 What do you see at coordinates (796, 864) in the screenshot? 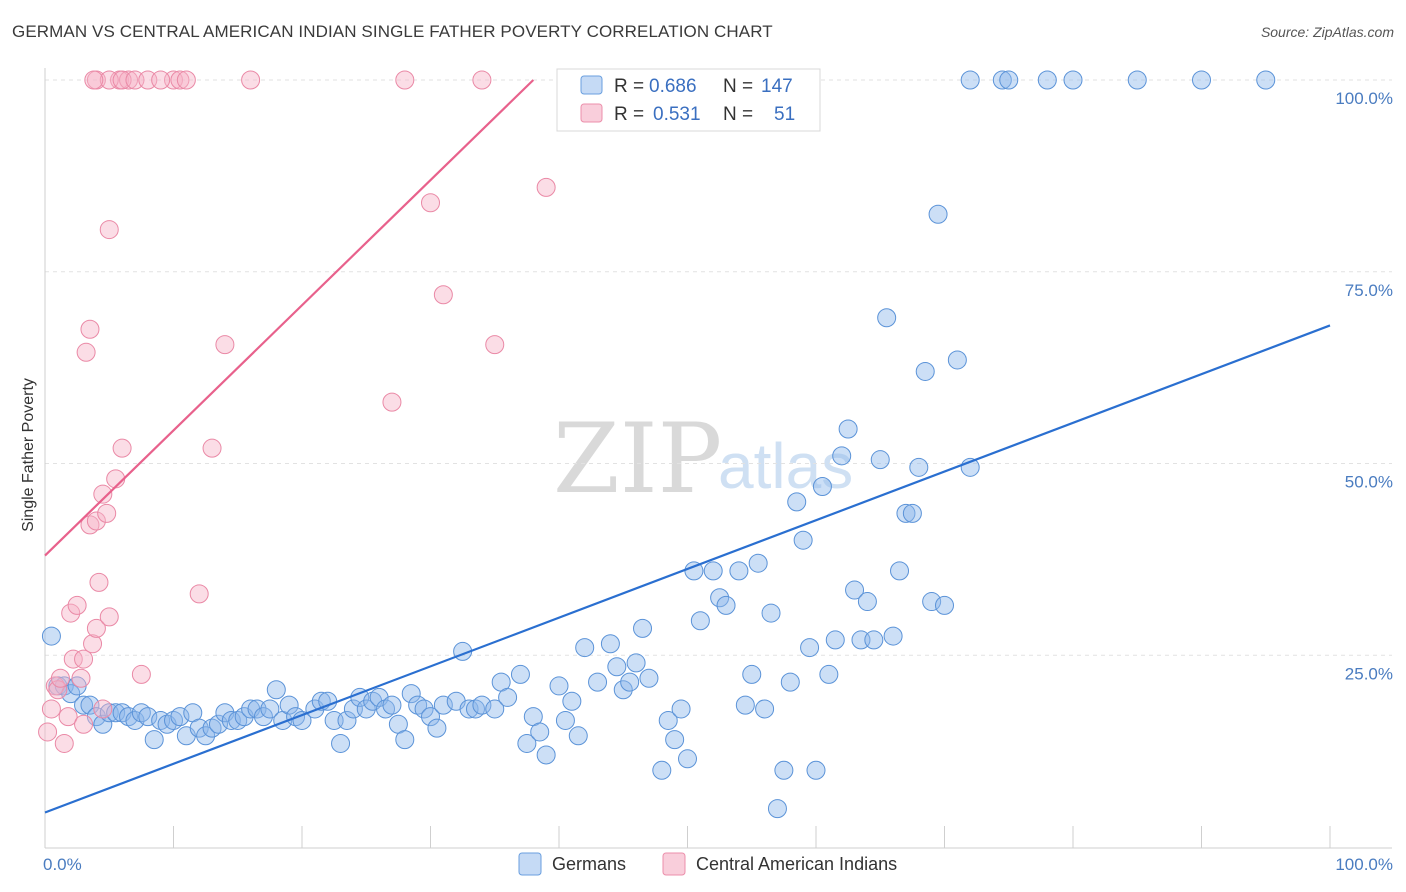
I see `bottom-legend-central-american-indians: Central American Indians` at bounding box center [796, 864].